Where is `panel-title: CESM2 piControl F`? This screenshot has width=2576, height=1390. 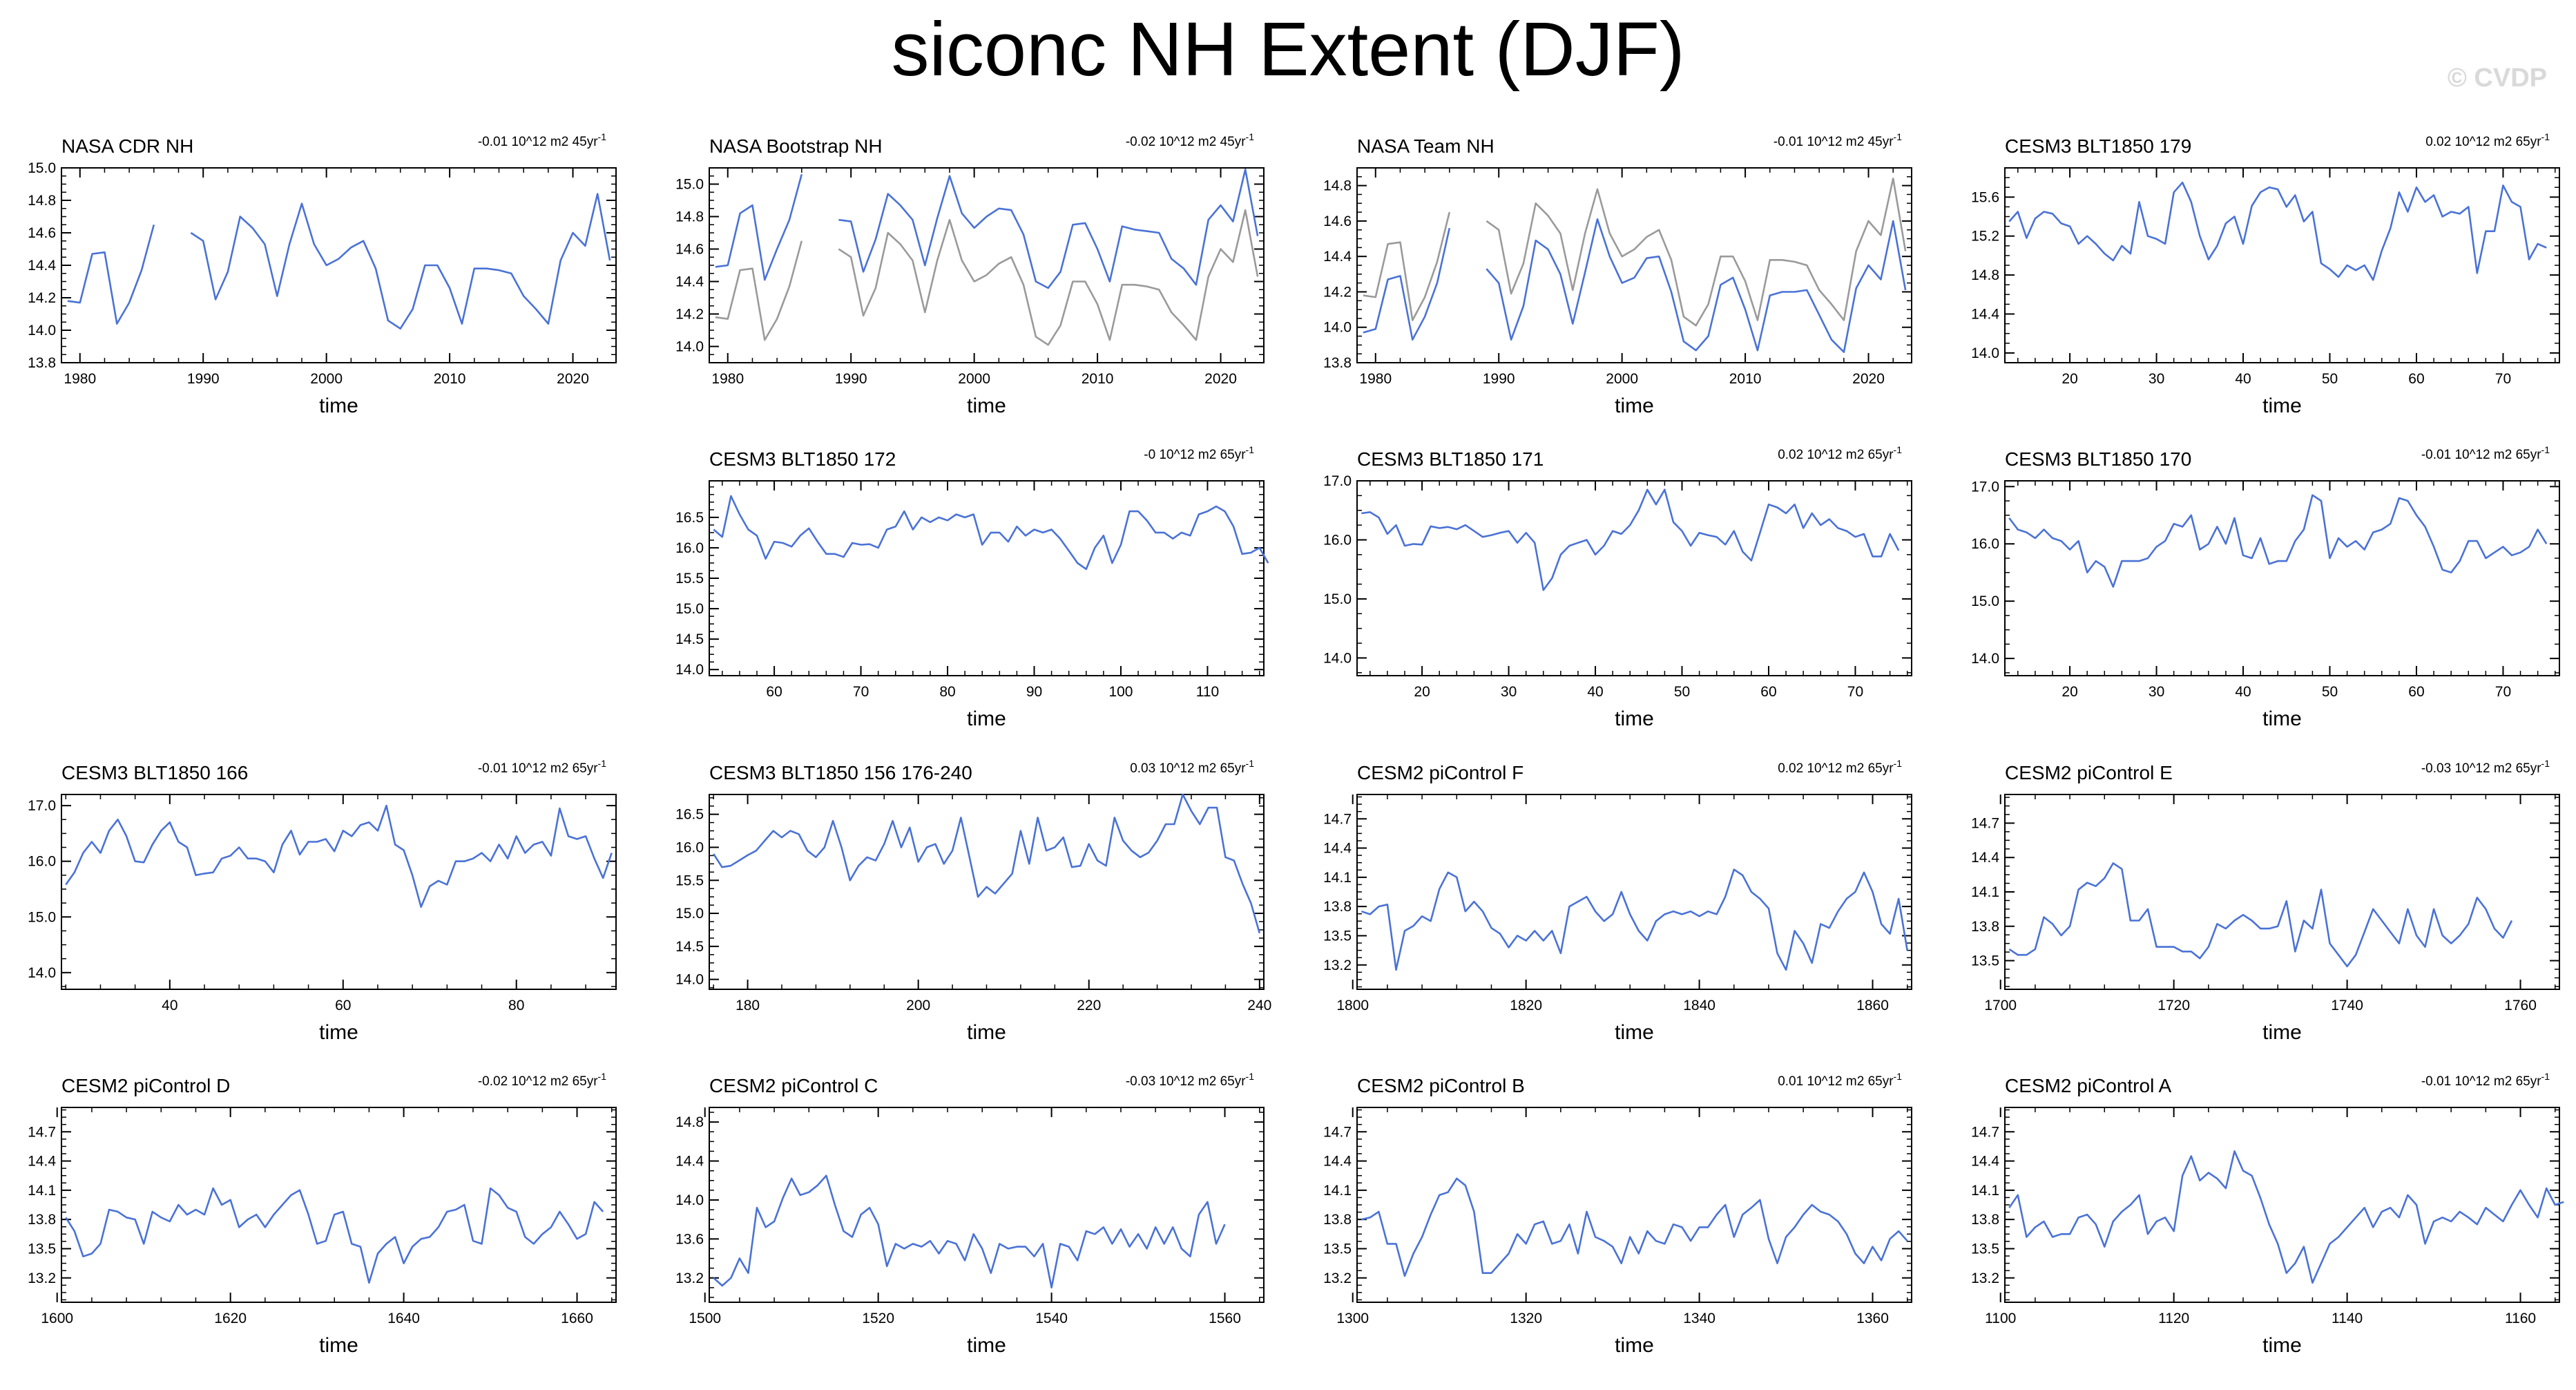
panel-title: CESM2 piControl F is located at coordinates (1440, 772).